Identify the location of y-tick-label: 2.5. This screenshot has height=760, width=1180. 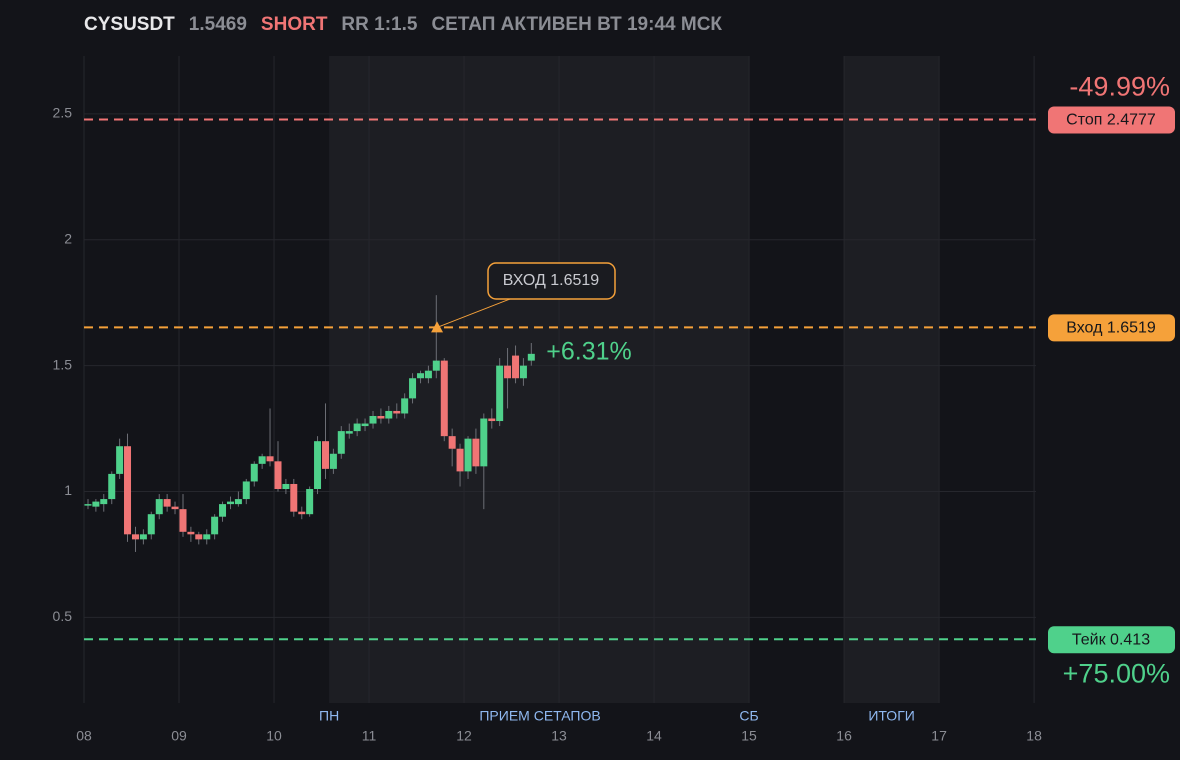
(63, 113).